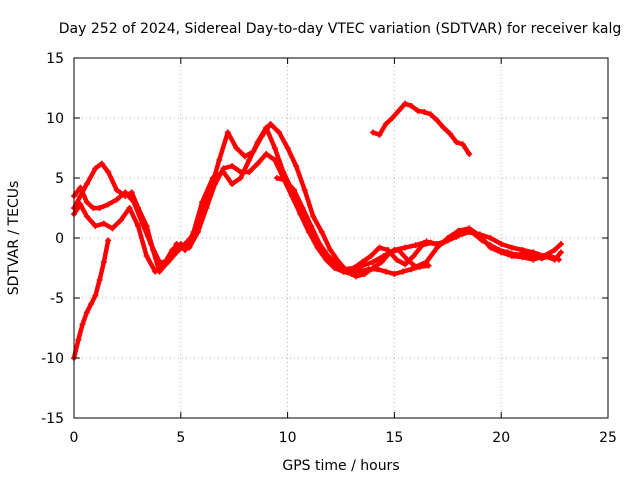 The height and width of the screenshot is (480, 640). Describe the element at coordinates (288, 438) in the screenshot. I see `x-tick-label: 10` at that location.